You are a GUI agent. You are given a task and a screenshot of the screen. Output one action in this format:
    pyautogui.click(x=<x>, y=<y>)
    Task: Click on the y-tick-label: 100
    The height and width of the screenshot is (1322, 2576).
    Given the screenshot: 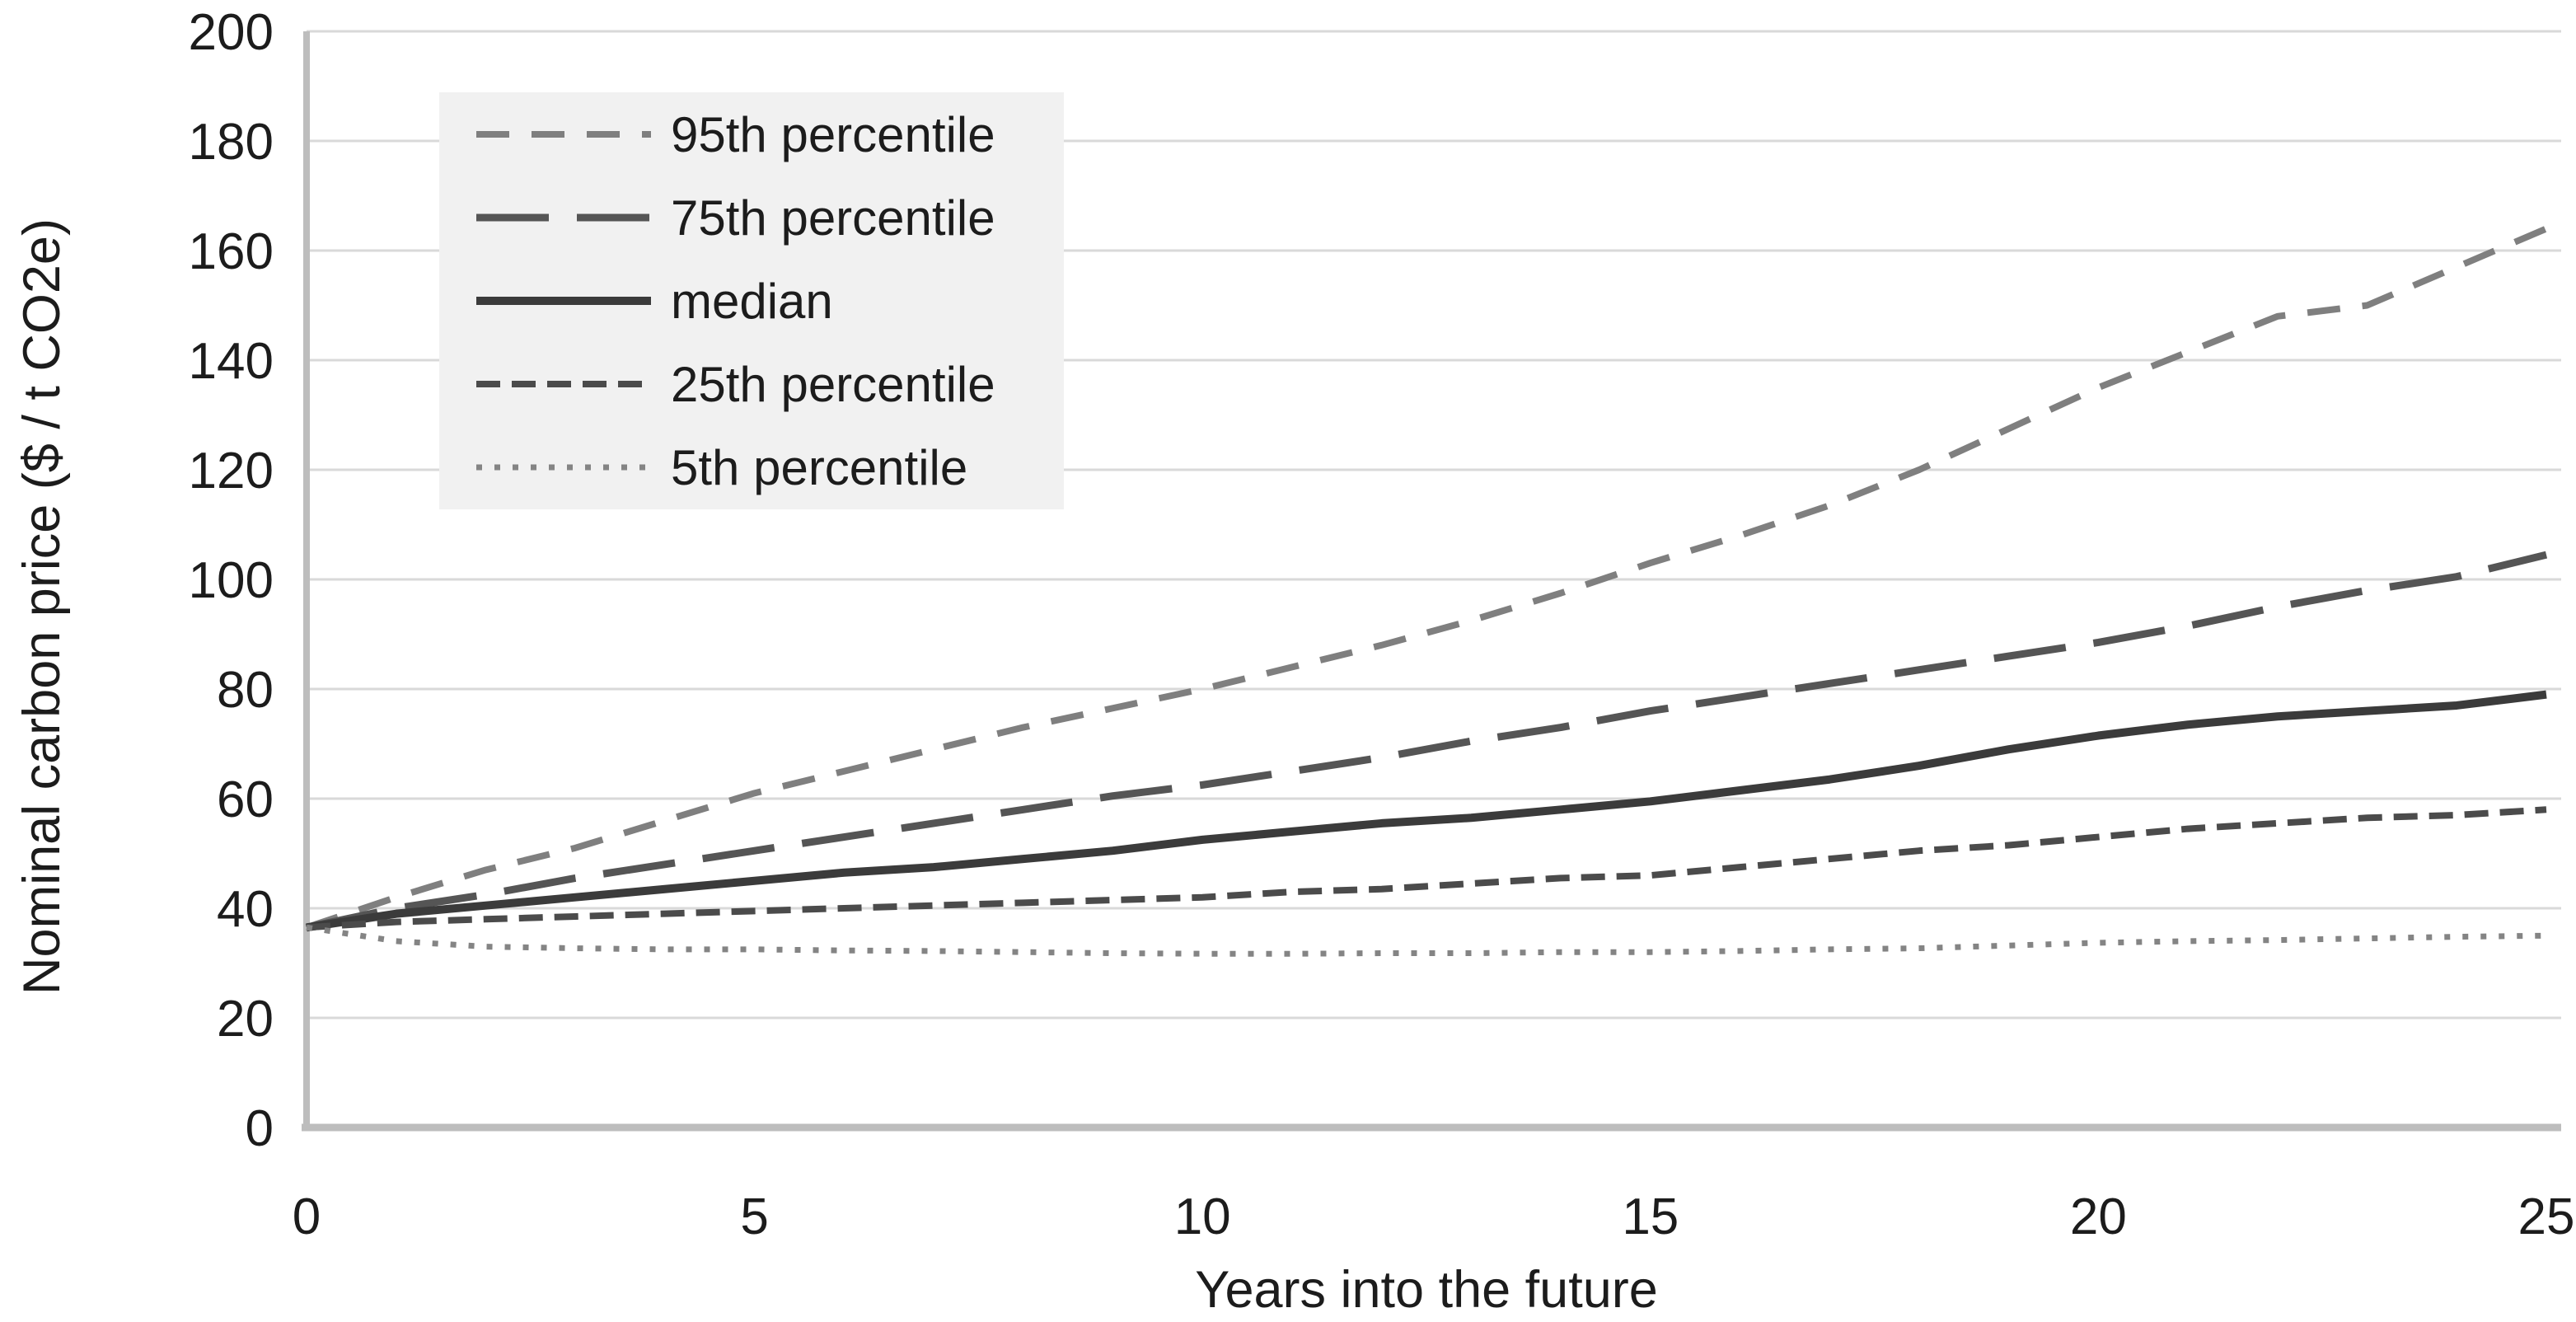 What is the action you would take?
    pyautogui.click(x=231, y=580)
    